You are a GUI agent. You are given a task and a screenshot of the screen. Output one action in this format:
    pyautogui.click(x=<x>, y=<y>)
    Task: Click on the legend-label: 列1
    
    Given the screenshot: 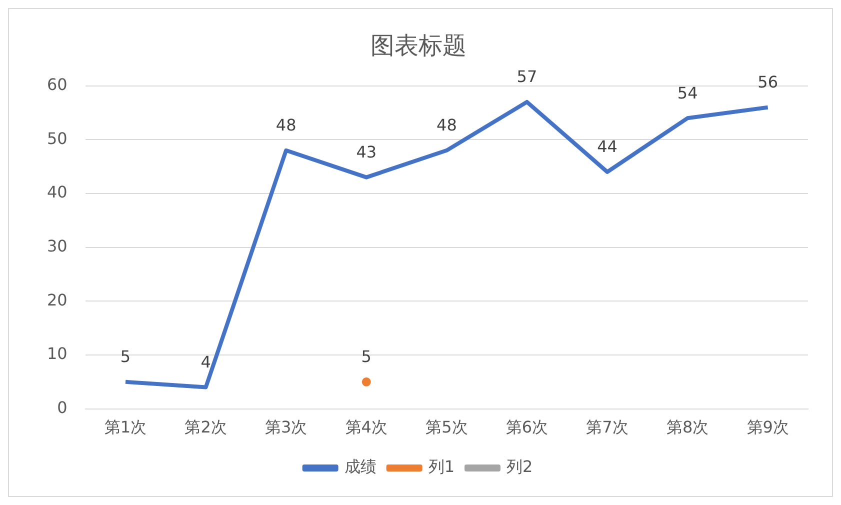 What is the action you would take?
    pyautogui.click(x=441, y=466)
    